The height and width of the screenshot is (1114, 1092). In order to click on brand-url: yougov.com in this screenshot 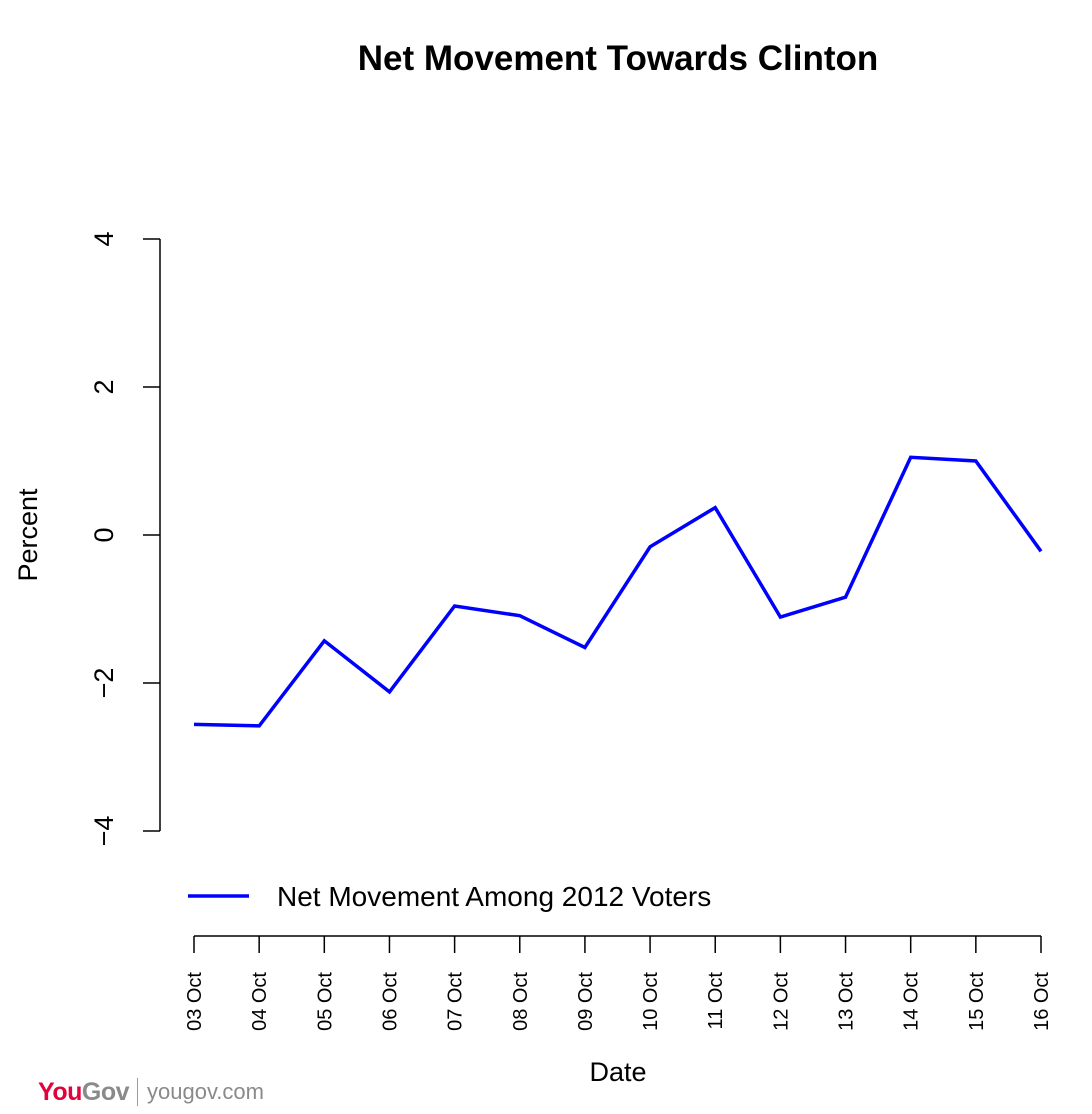, I will do `click(205, 1091)`.